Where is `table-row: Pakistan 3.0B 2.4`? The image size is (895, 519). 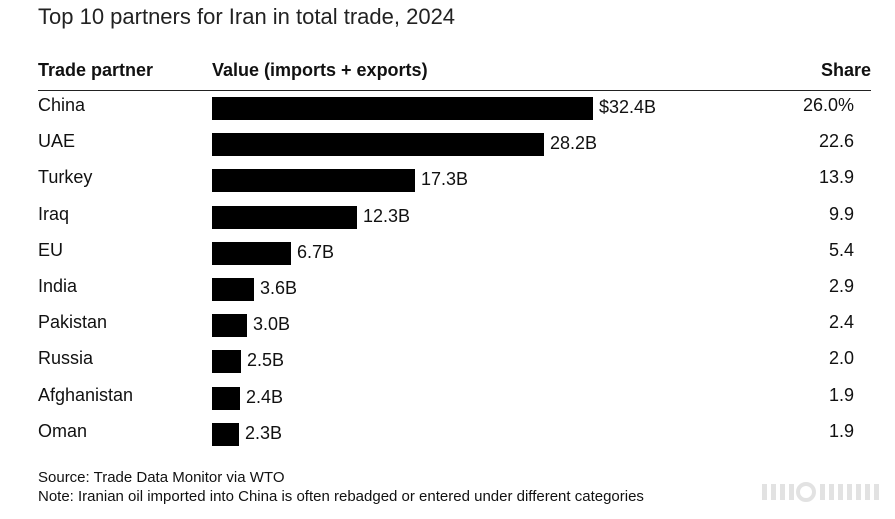 table-row: Pakistan 3.0B 2.4 is located at coordinates (447, 325).